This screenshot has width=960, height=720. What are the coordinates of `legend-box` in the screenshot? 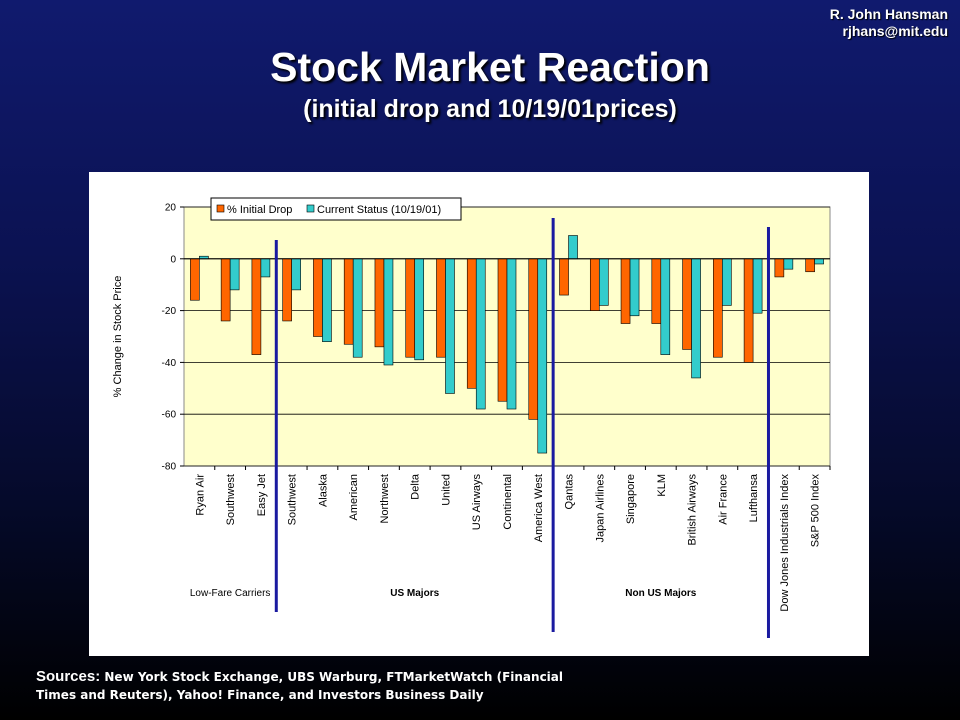 It's located at (336, 209).